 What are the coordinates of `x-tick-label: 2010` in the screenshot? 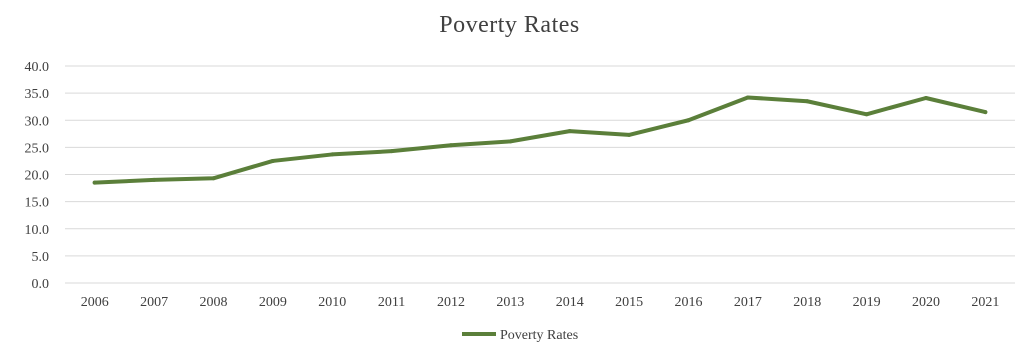 It's located at (332, 302).